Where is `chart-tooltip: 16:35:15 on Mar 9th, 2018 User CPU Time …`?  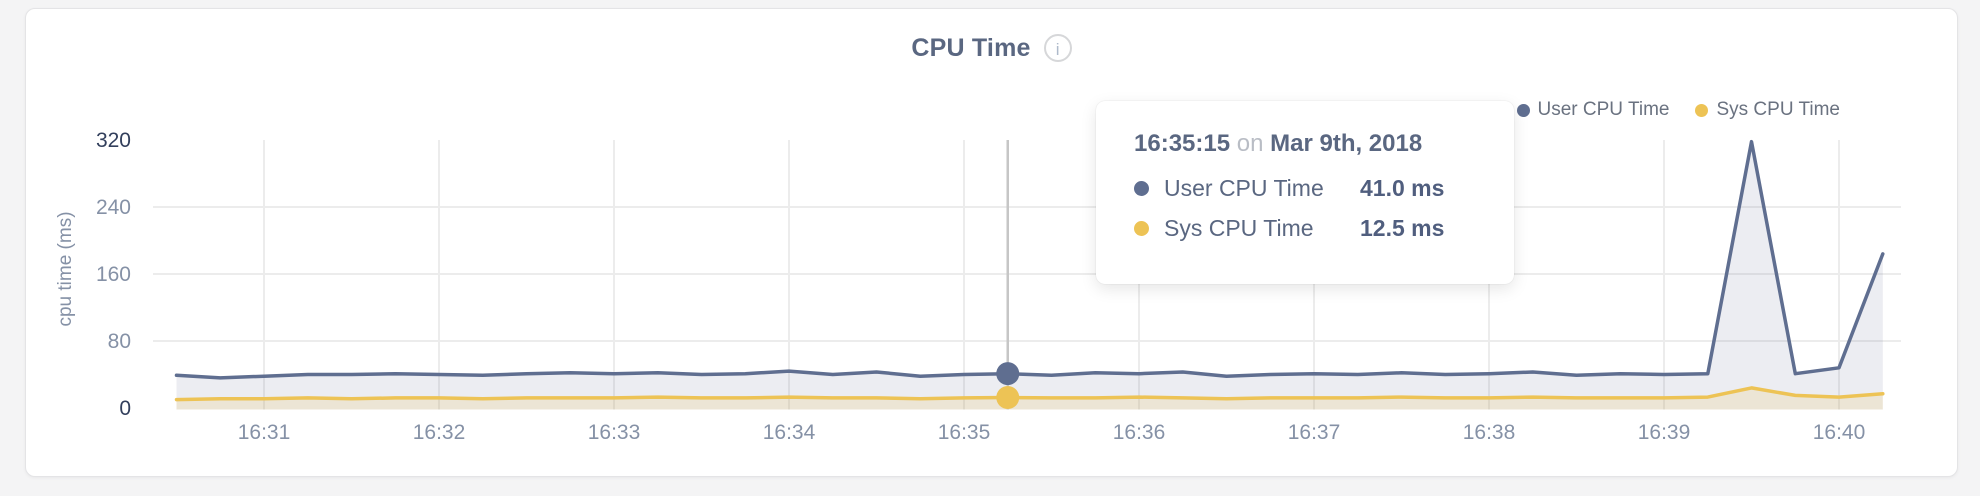
chart-tooltip: 16:35:15 on Mar 9th, 2018 User CPU Time … is located at coordinates (1305, 192).